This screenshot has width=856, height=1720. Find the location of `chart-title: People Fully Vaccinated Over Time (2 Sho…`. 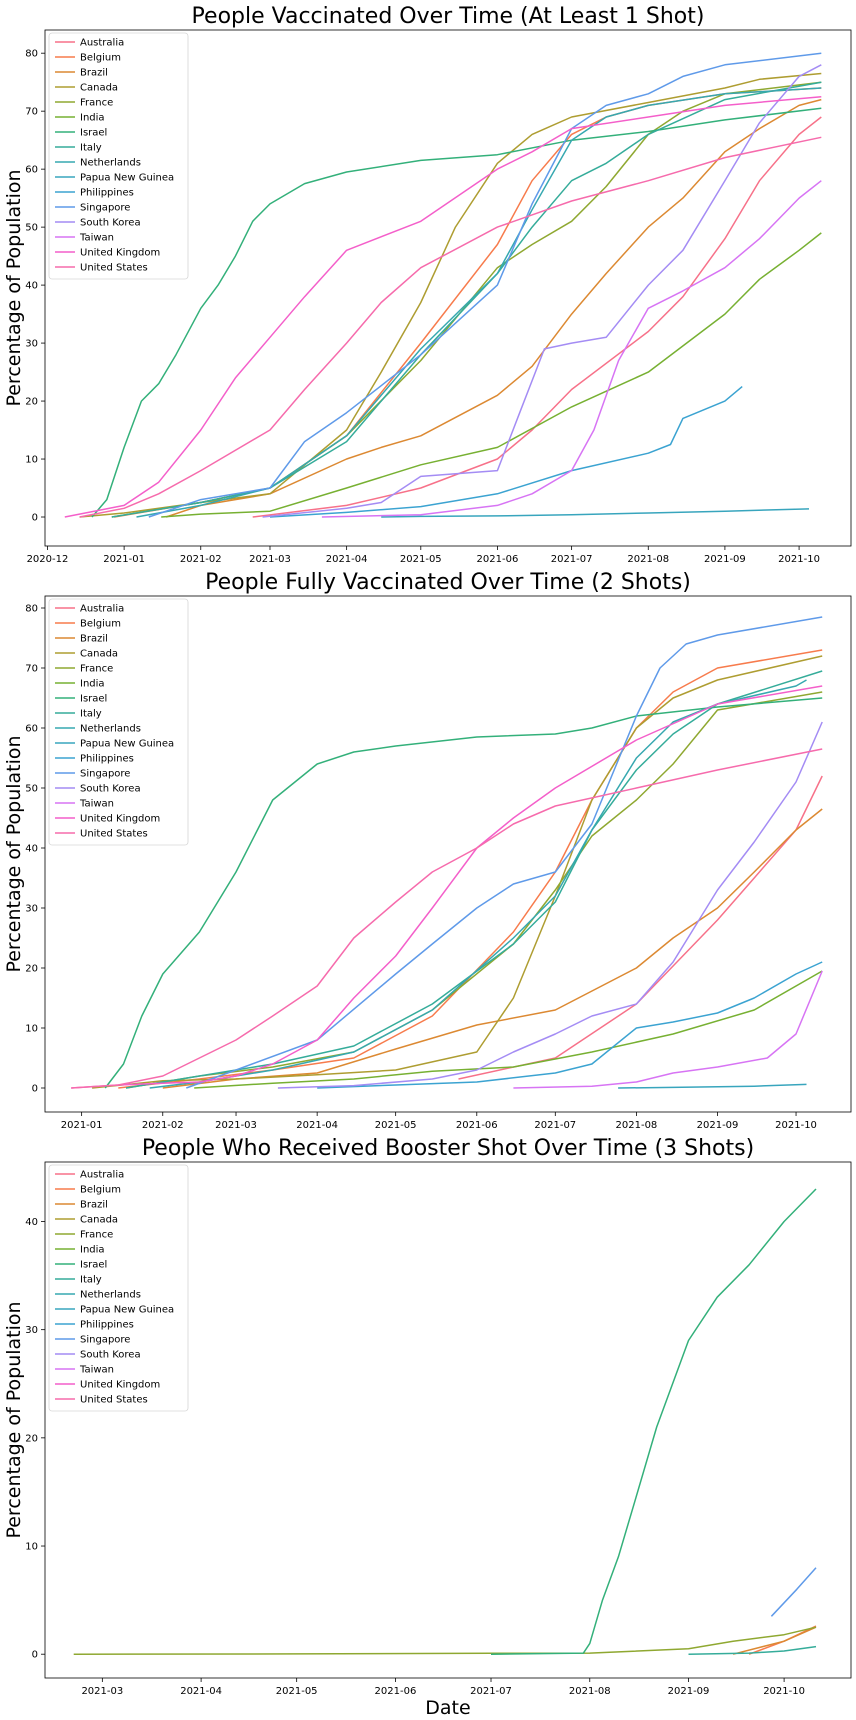

chart-title: People Fully Vaccinated Over Time (2 Sho… is located at coordinates (448, 582).